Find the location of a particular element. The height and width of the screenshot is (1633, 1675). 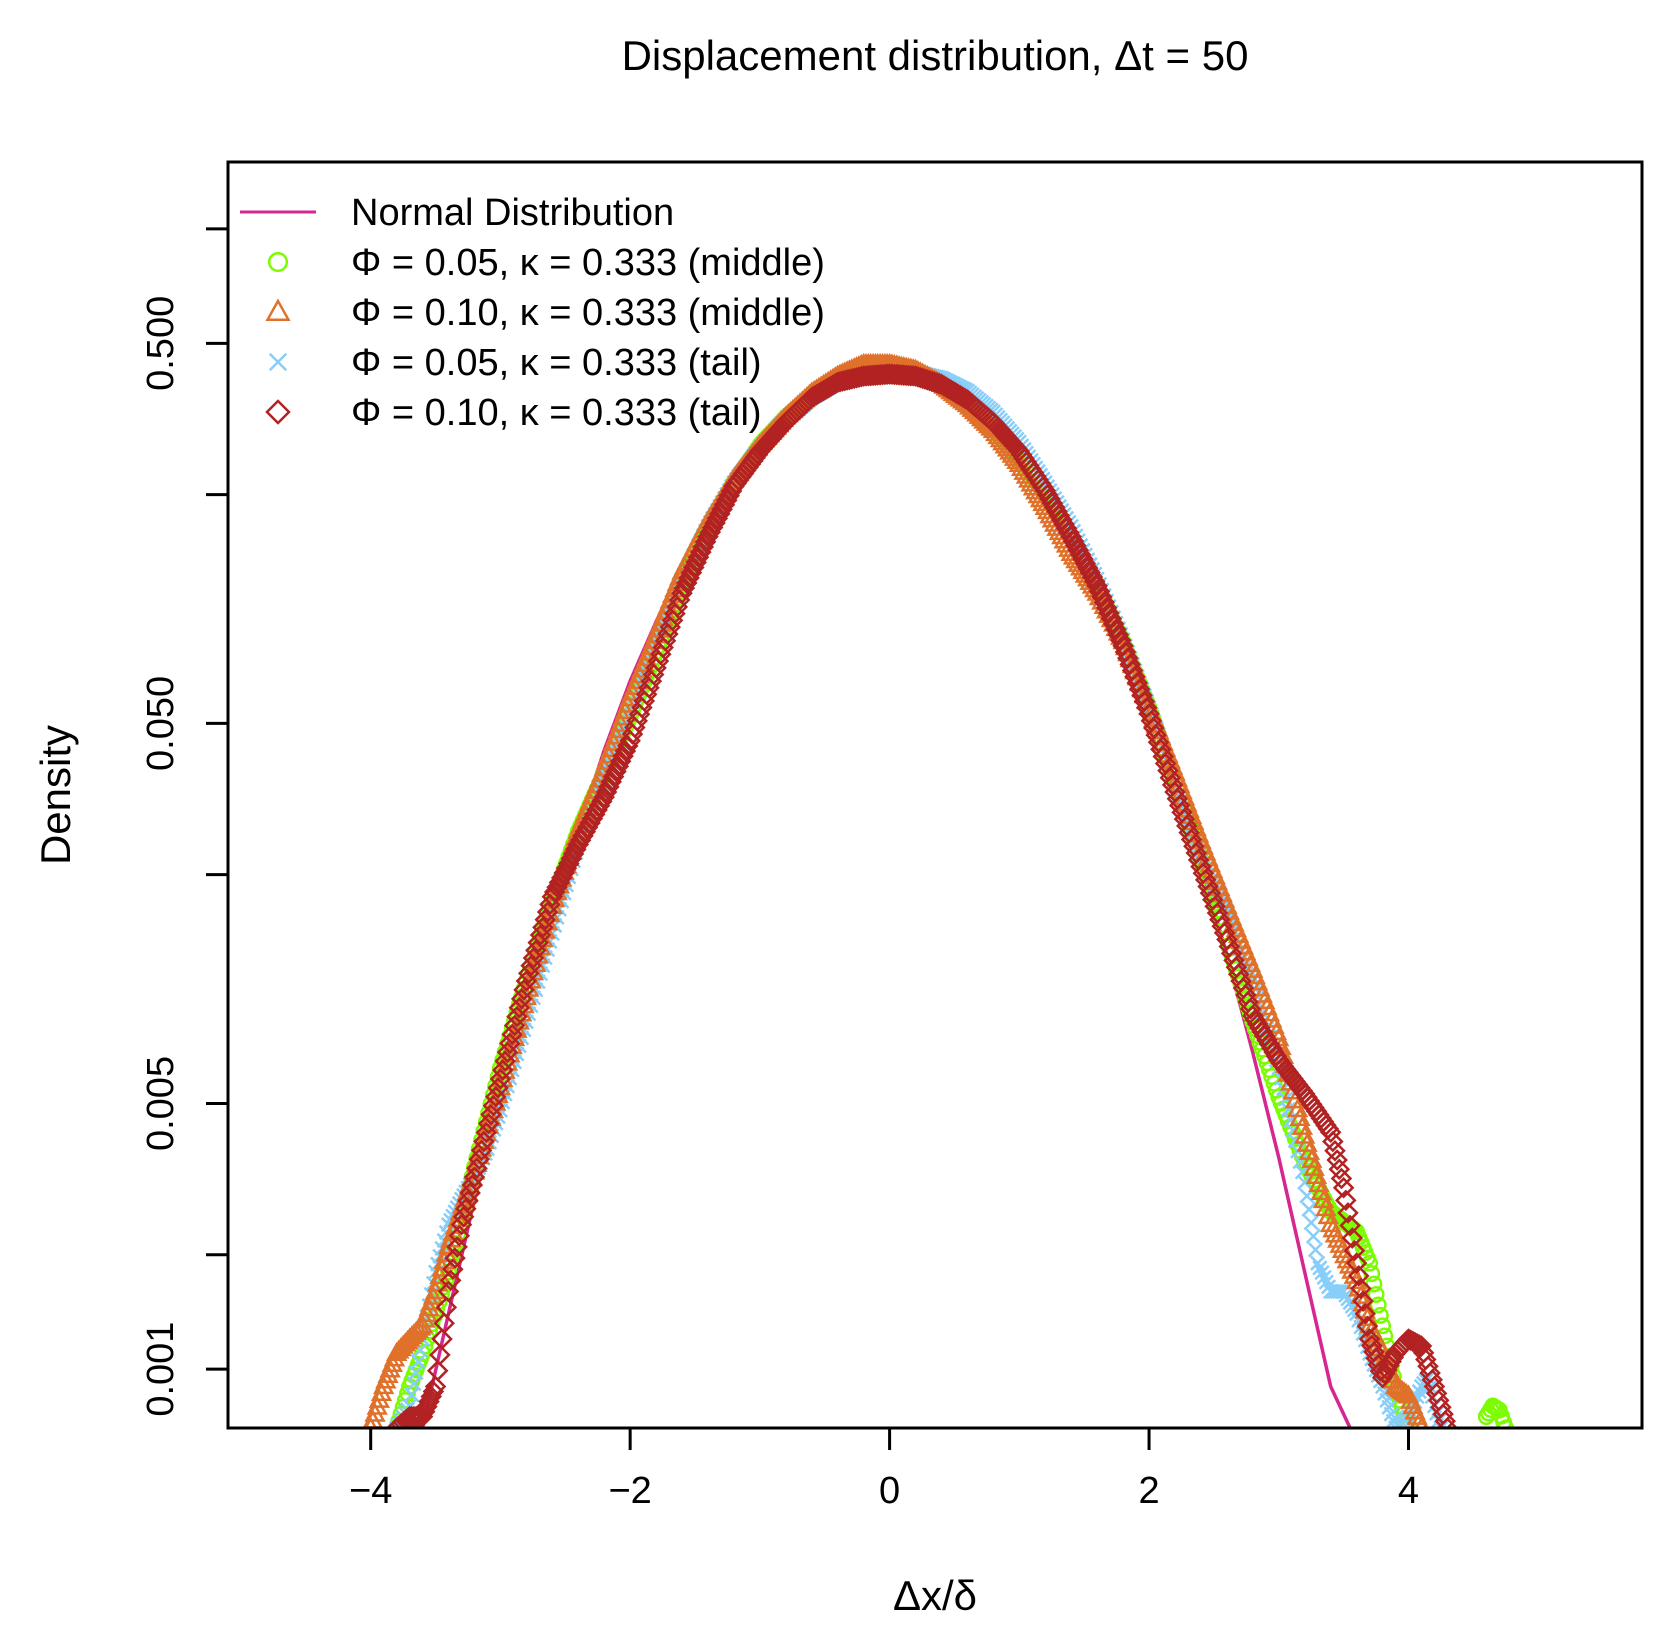

legend-swatch-phi010-tail is located at coordinates (278, 412).